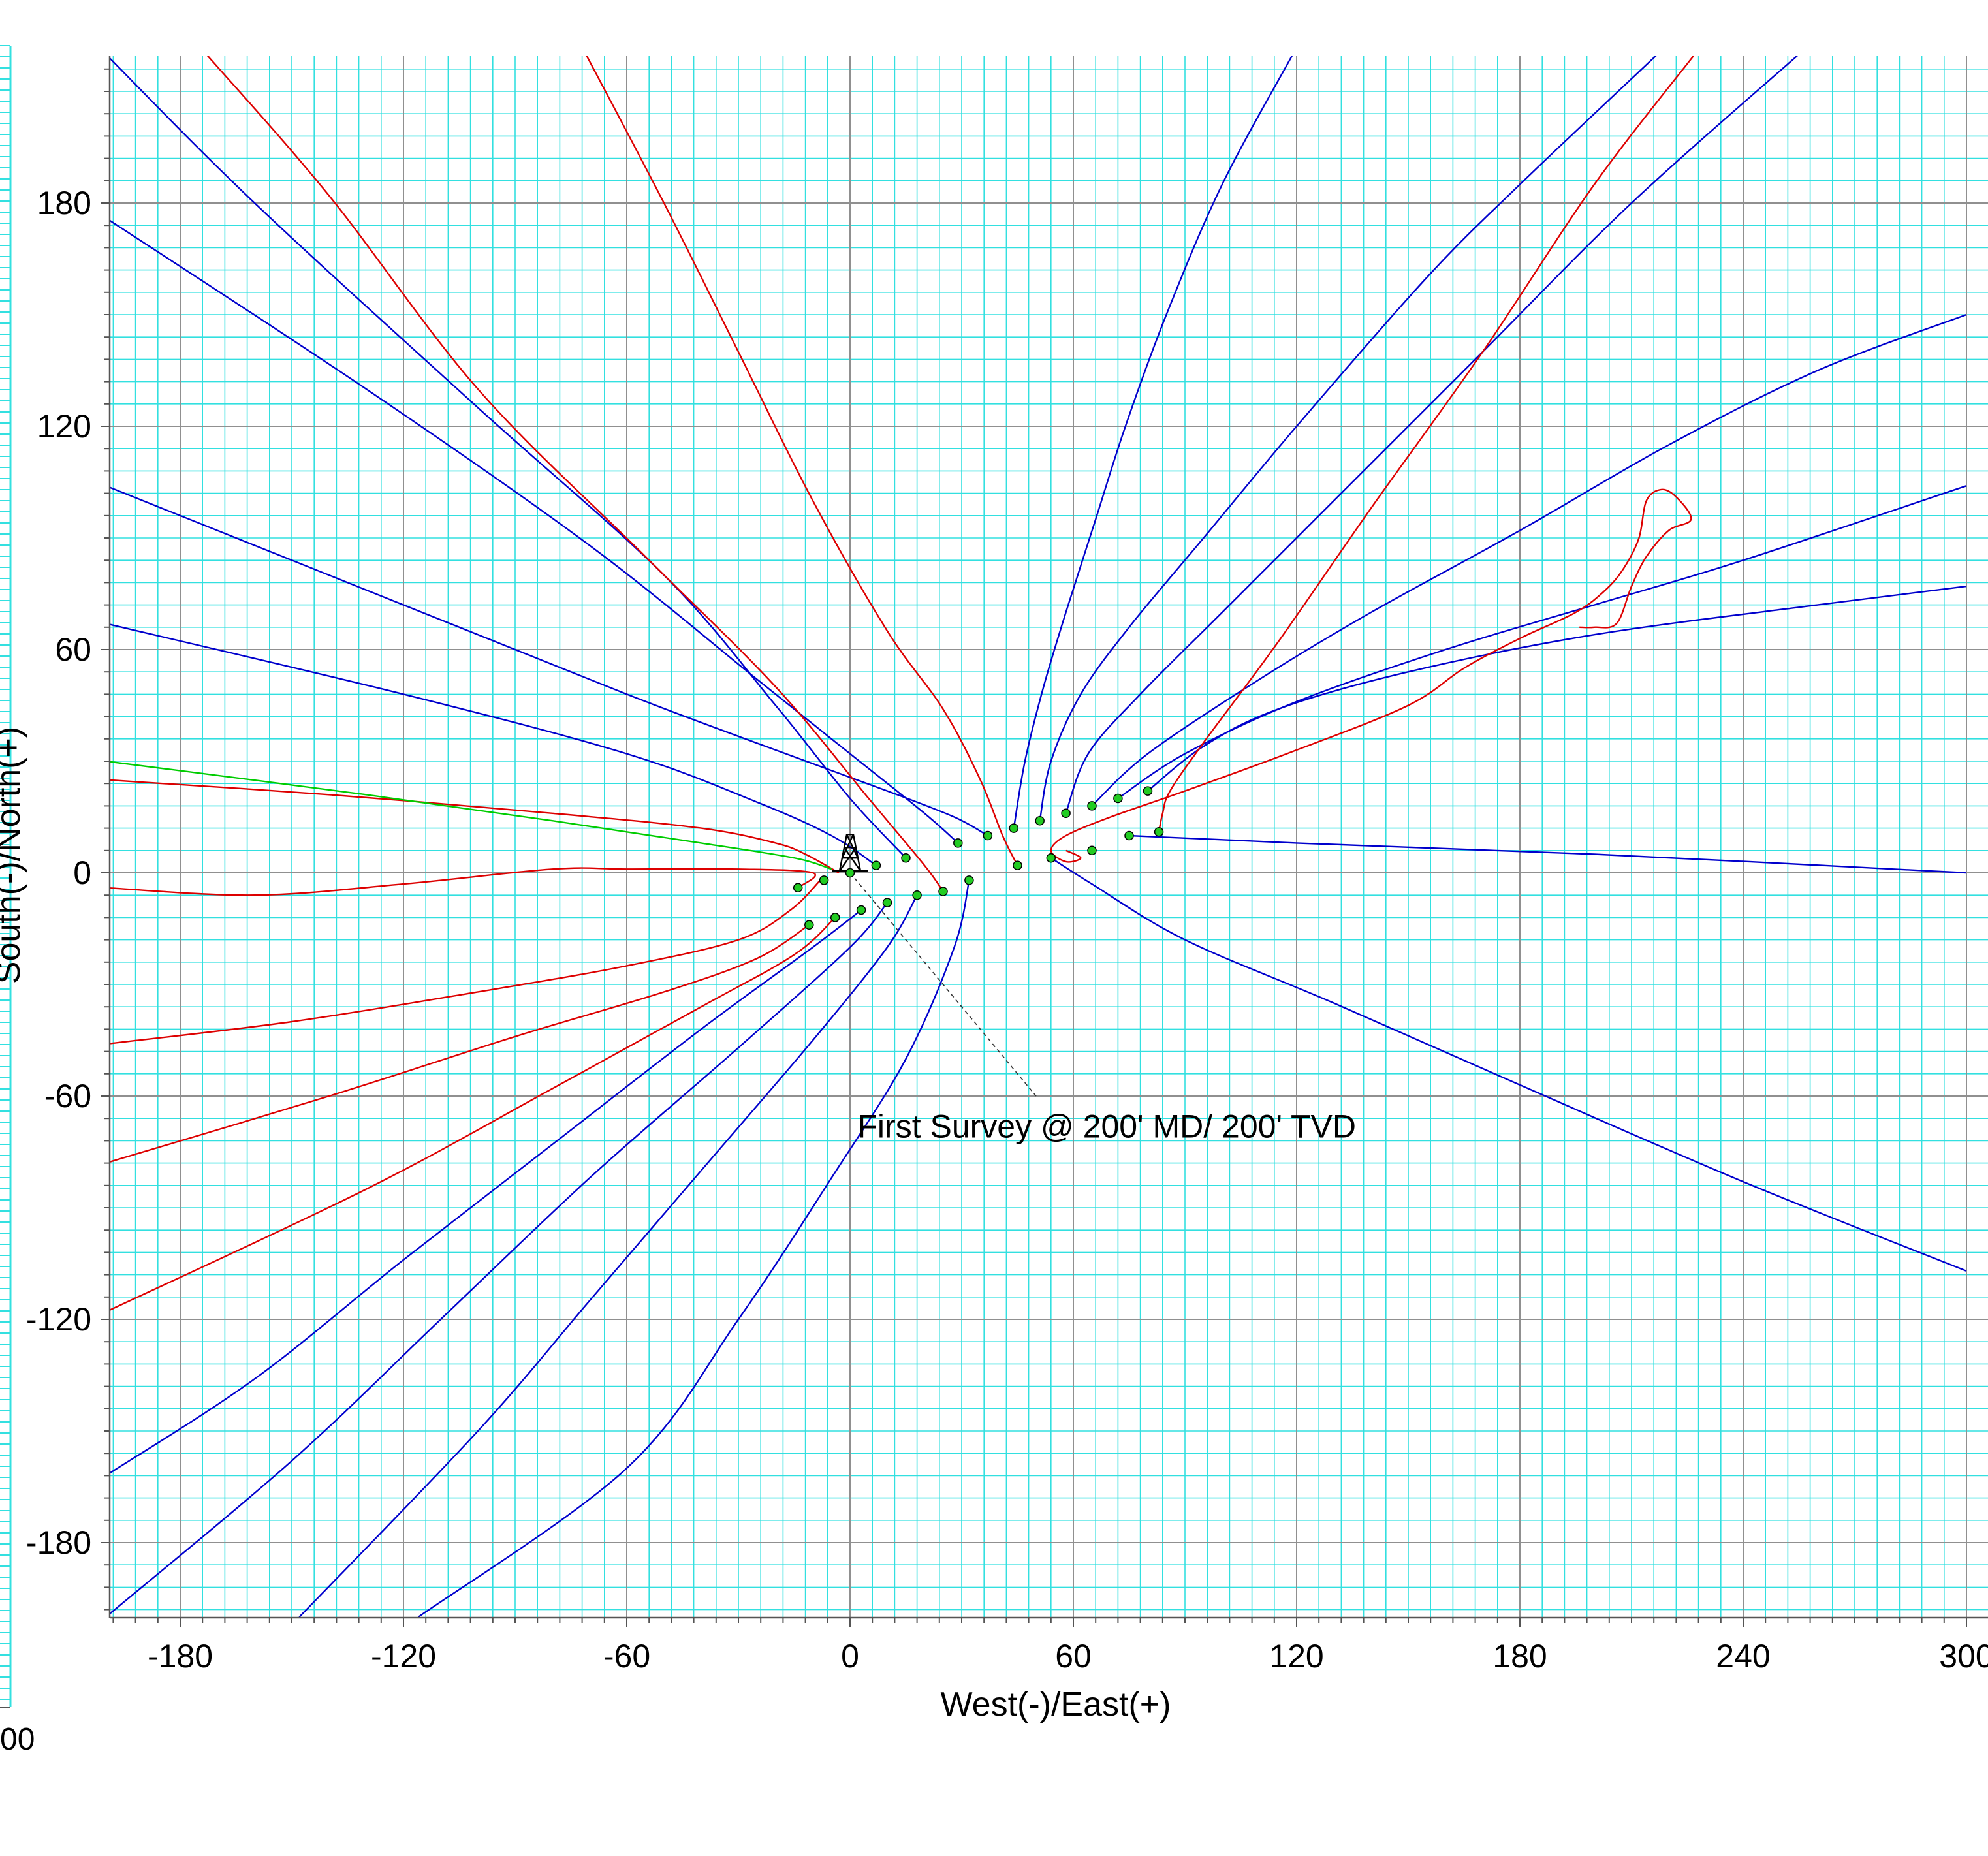  What do you see at coordinates (1056, 1704) in the screenshot?
I see `x-axis-label: West(-)/East(+)` at bounding box center [1056, 1704].